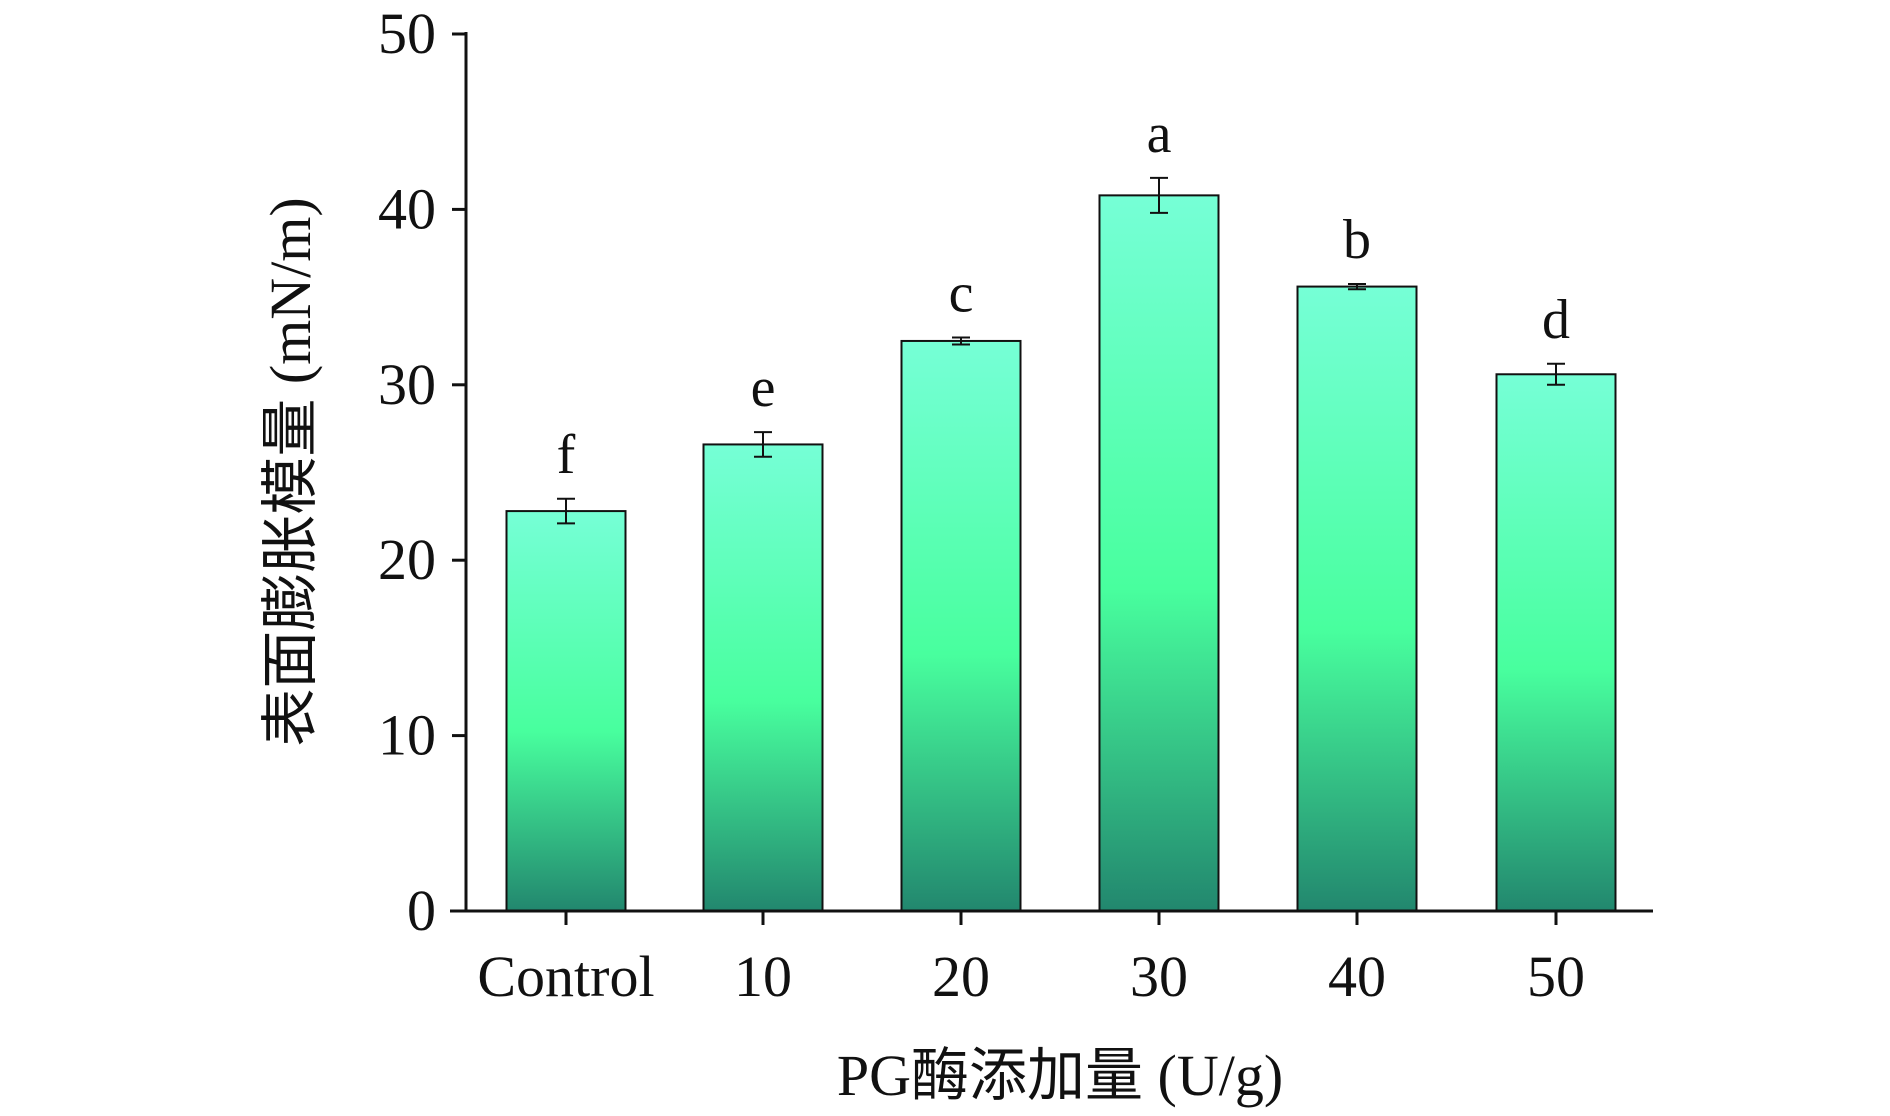 The height and width of the screenshot is (1116, 1890). What do you see at coordinates (407, 559) in the screenshot?
I see `y-tick-label: 20` at bounding box center [407, 559].